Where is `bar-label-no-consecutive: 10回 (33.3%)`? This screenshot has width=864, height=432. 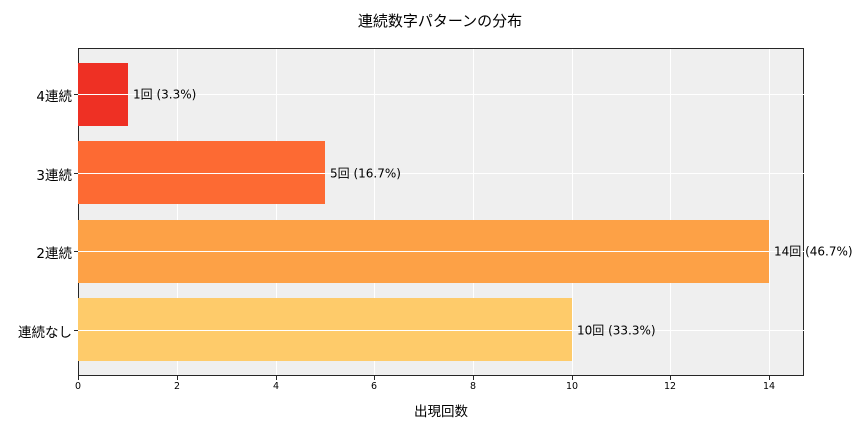 bar-label-no-consecutive: 10回 (33.3%) is located at coordinates (616, 330).